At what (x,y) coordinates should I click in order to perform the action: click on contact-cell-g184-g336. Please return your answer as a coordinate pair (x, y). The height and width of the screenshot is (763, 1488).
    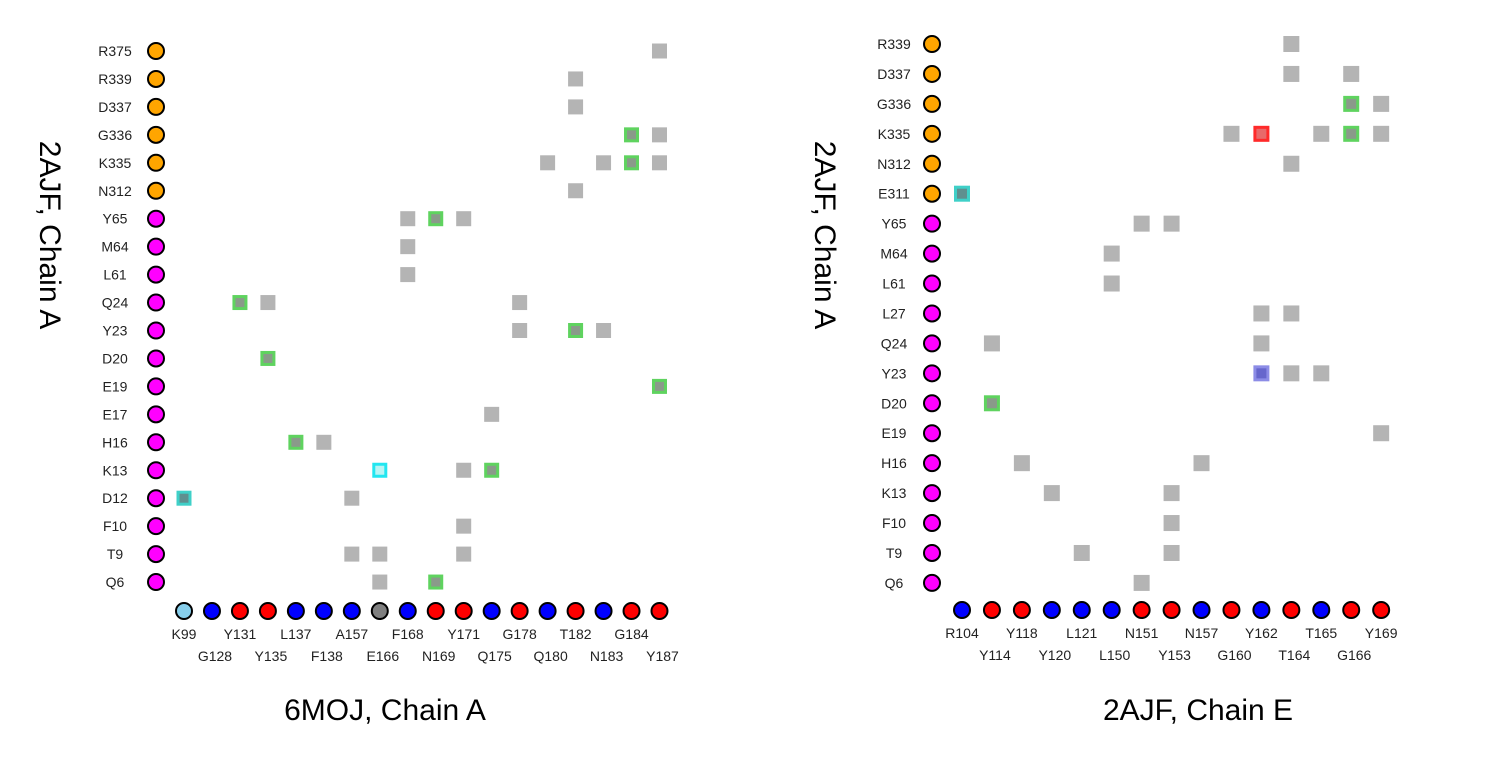
    Looking at the image, I should click on (632, 135).